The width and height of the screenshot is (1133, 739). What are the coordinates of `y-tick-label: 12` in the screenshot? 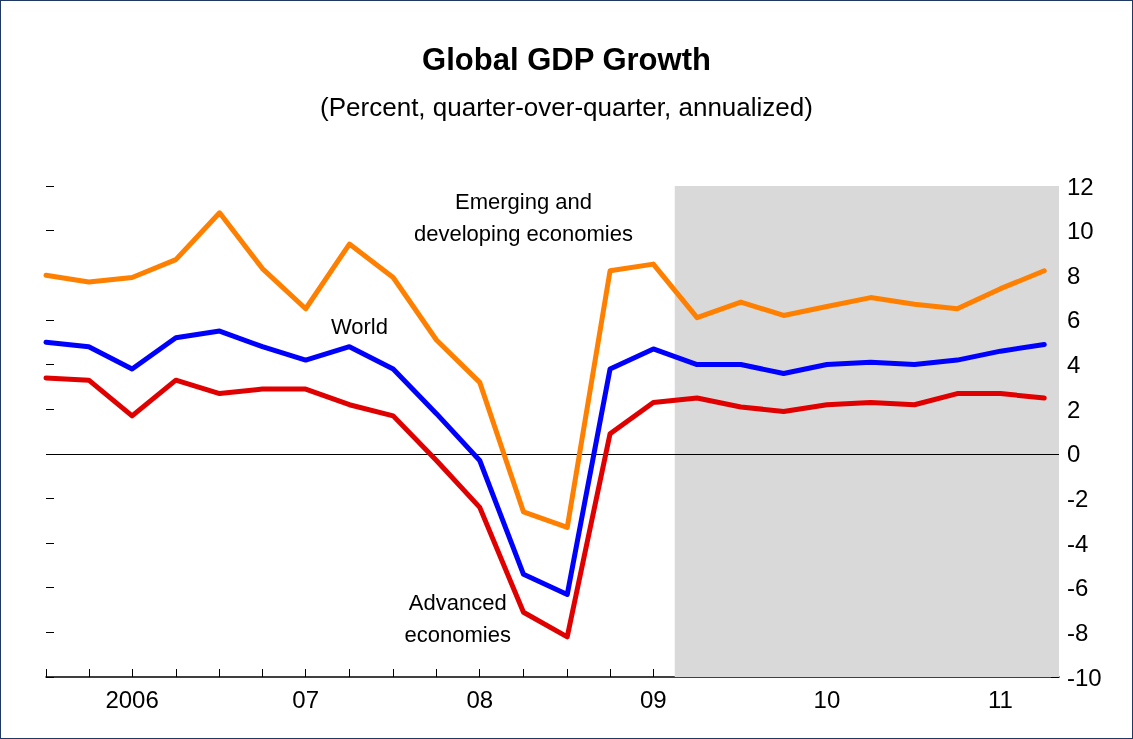 It's located at (1080, 186).